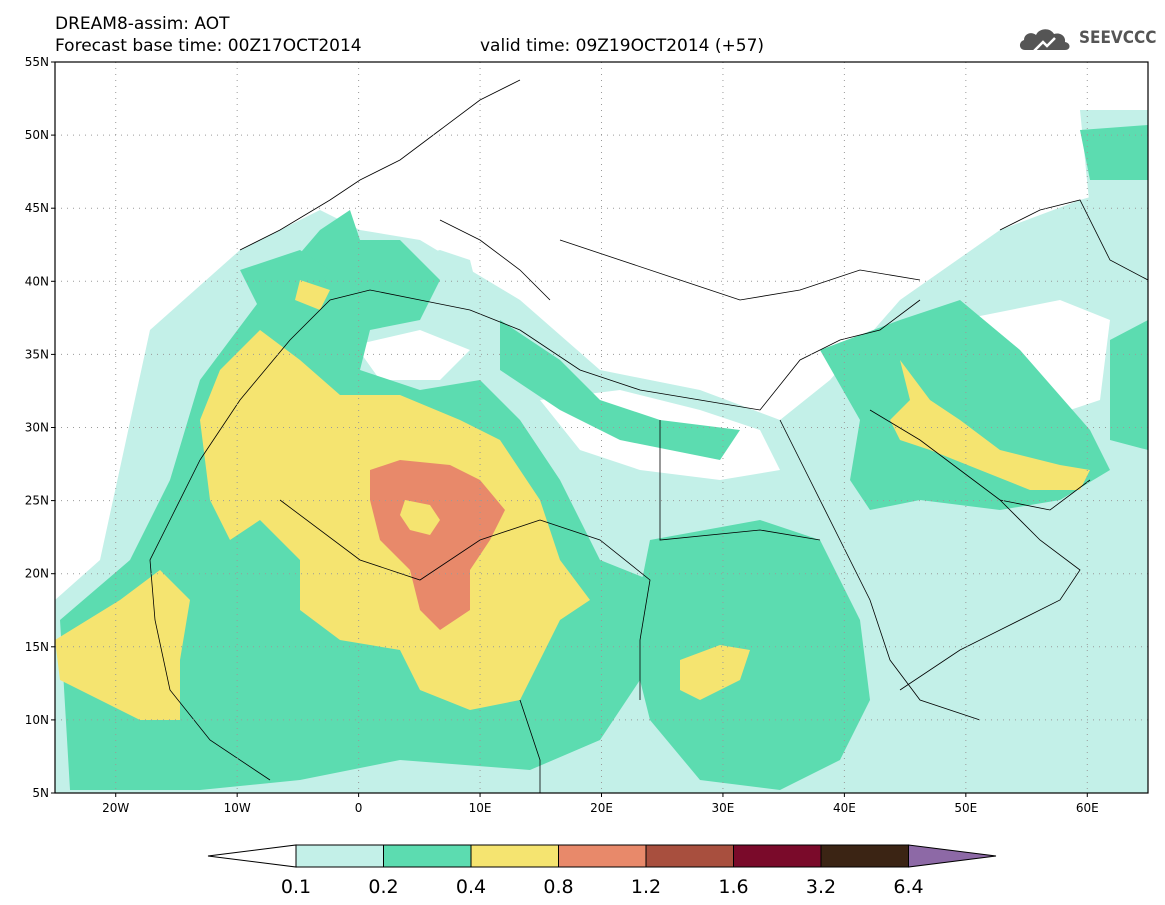 This screenshot has width=1165, height=905. Describe the element at coordinates (952, 856) in the screenshot. I see `colorbar-max-arrow` at that location.